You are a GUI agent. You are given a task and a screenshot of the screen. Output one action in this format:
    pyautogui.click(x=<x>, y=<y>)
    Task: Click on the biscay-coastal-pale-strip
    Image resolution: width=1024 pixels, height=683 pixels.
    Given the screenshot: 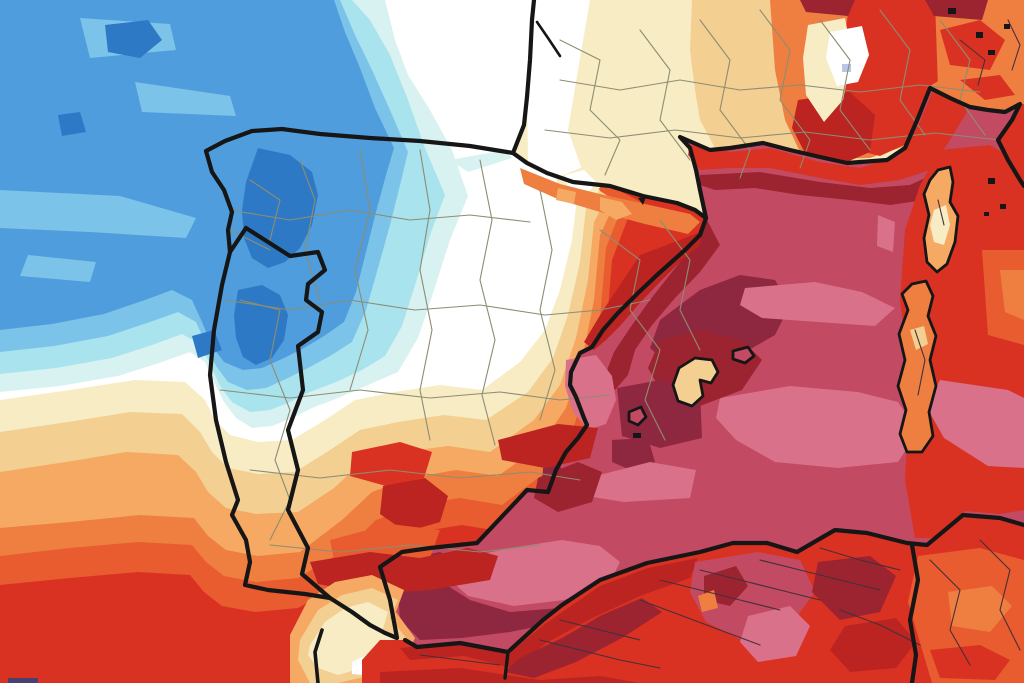 What is the action you would take?
    pyautogui.click(x=481, y=161)
    